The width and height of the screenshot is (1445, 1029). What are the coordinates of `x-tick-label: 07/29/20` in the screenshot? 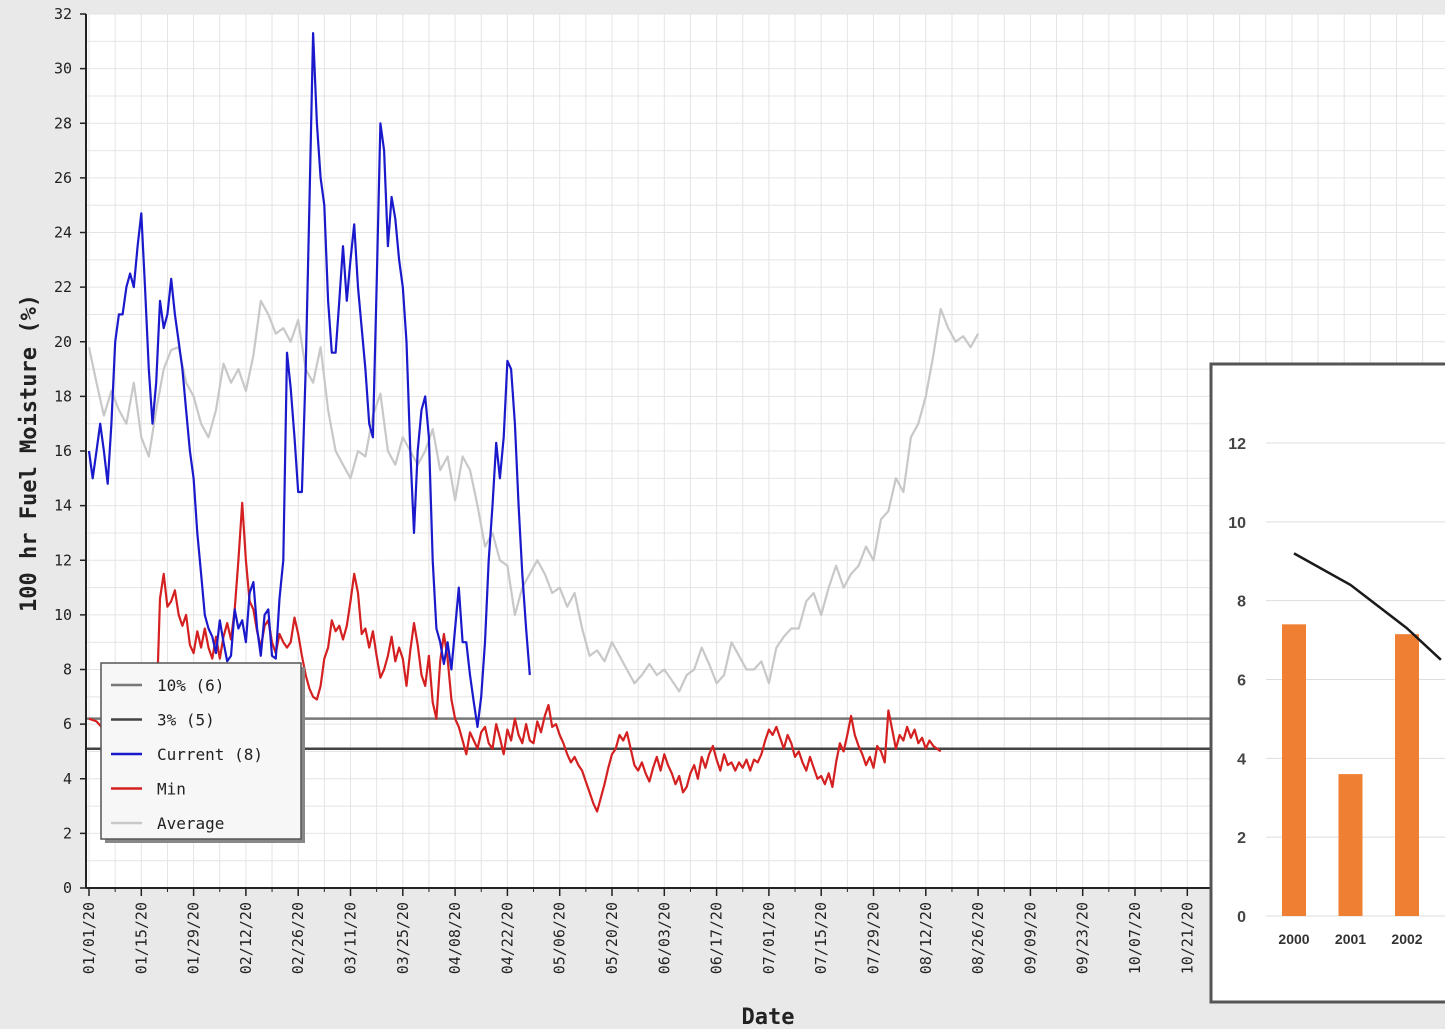 It's located at (874, 938).